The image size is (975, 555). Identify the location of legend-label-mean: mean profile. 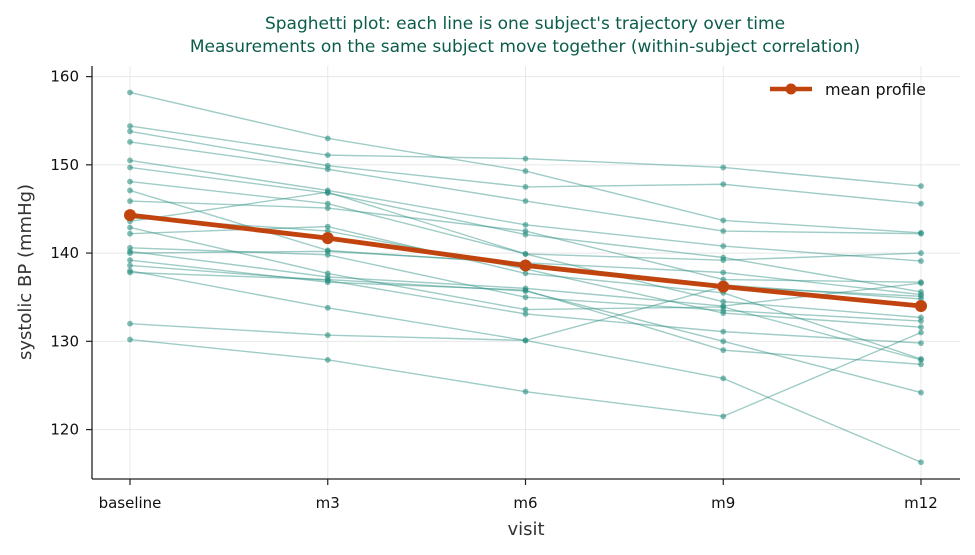
(875, 89).